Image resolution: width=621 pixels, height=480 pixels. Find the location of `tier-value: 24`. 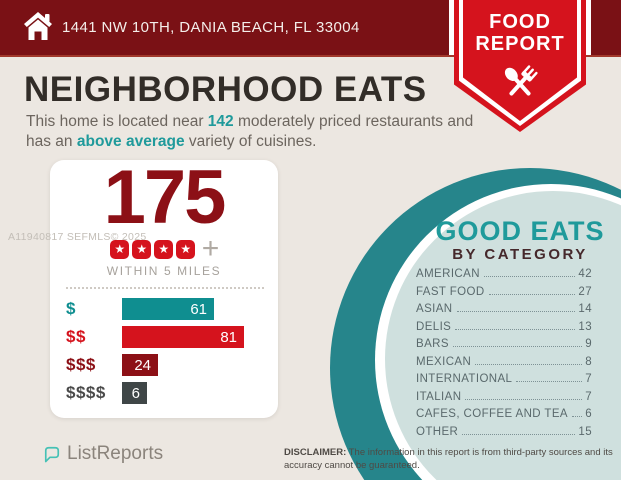

tier-value: 24 is located at coordinates (142, 365).